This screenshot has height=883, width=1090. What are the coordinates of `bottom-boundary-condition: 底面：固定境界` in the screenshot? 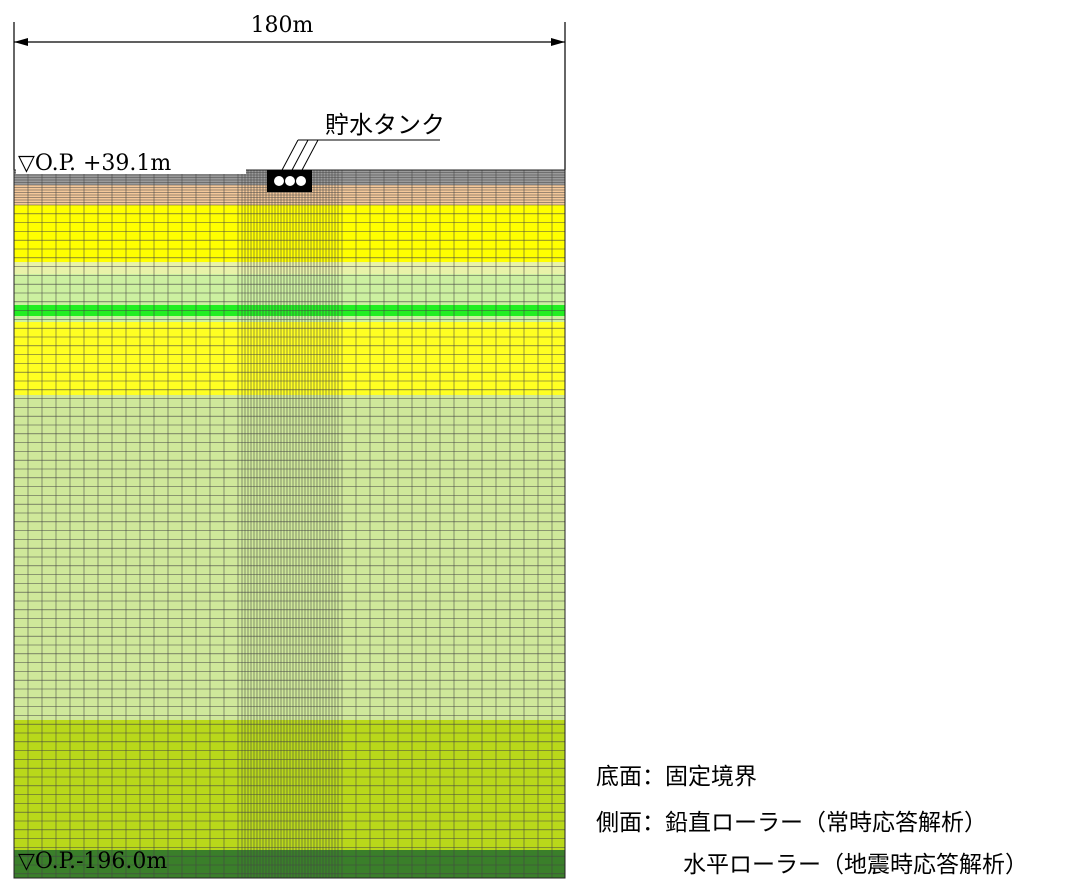 It's located at (676, 777).